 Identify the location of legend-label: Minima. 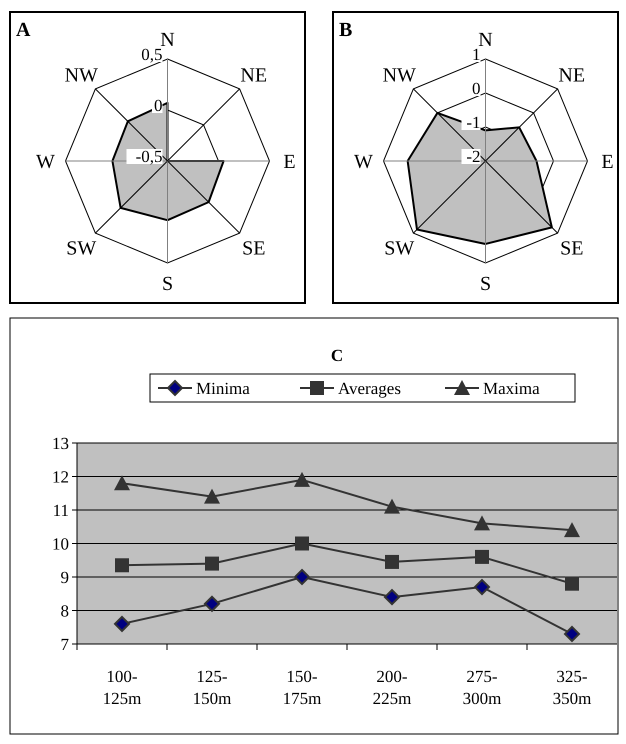
(223, 388).